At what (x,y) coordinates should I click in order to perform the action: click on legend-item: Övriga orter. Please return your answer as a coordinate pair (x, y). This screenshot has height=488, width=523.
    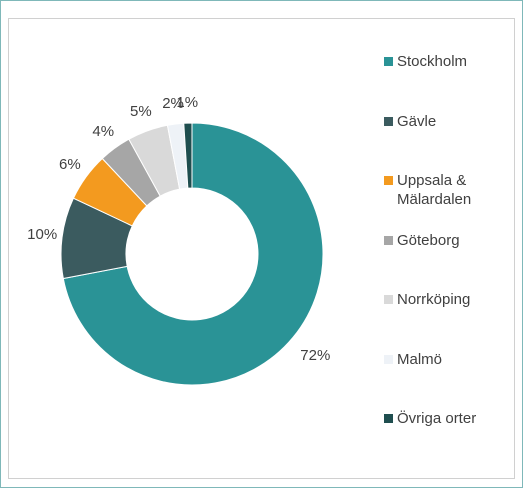
    Looking at the image, I should click on (444, 418).